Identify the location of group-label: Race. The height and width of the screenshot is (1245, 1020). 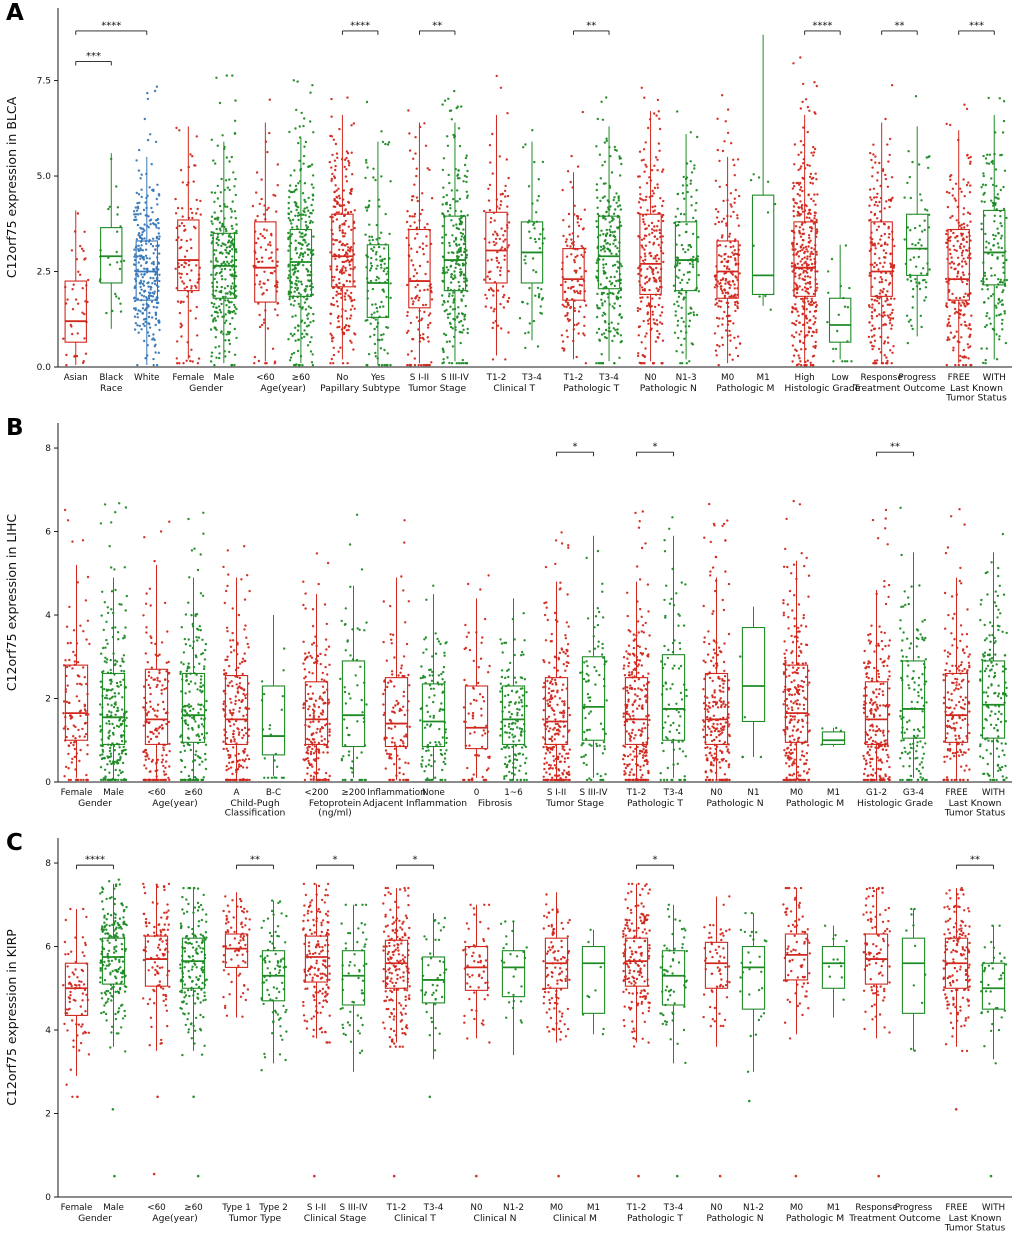
(111, 388).